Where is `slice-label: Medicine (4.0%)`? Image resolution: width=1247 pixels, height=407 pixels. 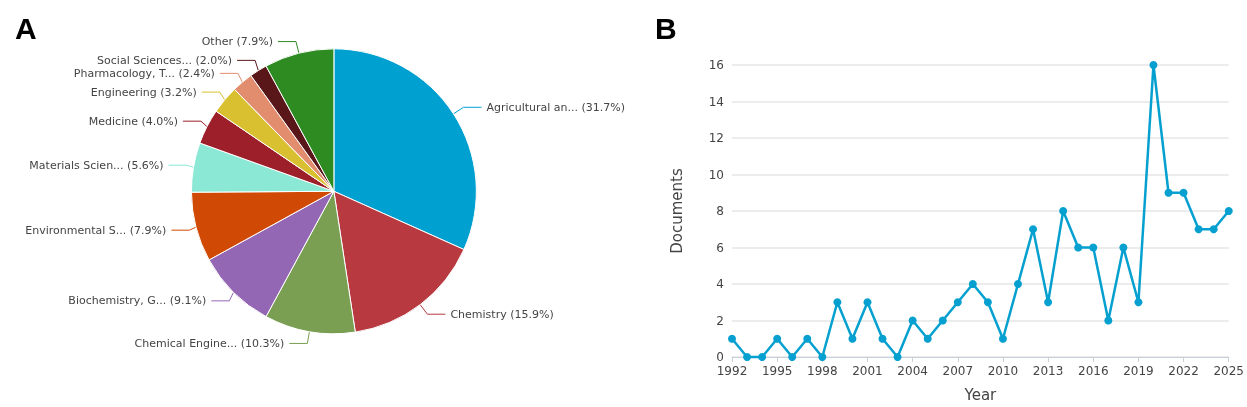
slice-label: Medicine (4.0%) is located at coordinates (133, 121).